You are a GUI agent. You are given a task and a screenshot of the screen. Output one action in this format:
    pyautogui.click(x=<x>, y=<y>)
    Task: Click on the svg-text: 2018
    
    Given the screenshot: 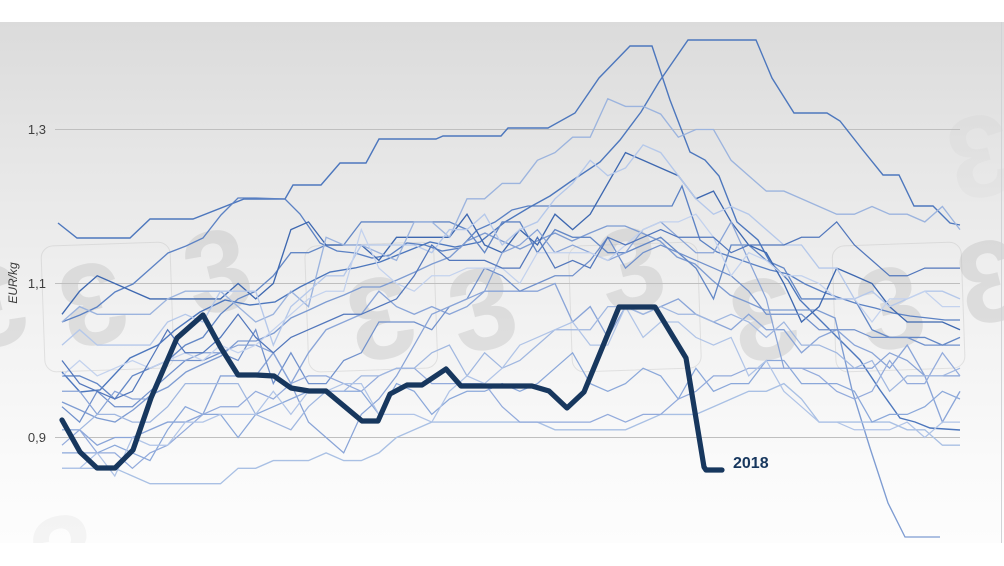 What is the action you would take?
    pyautogui.click(x=751, y=463)
    